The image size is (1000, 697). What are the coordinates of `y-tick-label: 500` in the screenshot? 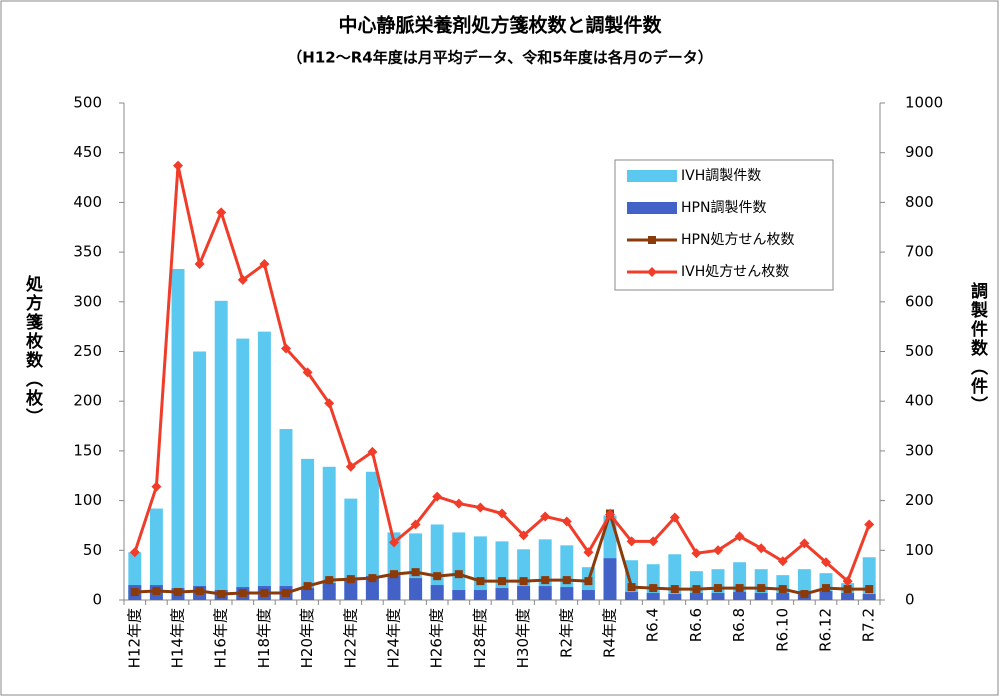 It's located at (87, 103).